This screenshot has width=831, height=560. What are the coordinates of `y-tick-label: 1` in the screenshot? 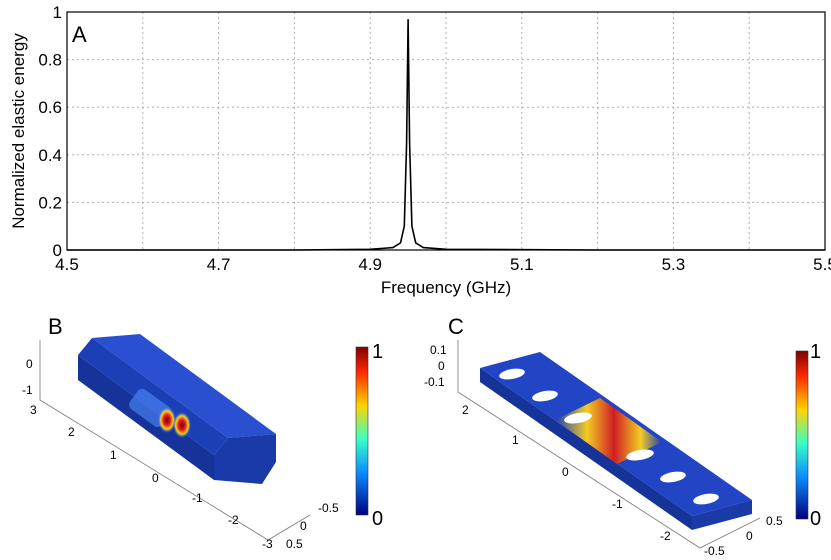 It's located at (57, 12).